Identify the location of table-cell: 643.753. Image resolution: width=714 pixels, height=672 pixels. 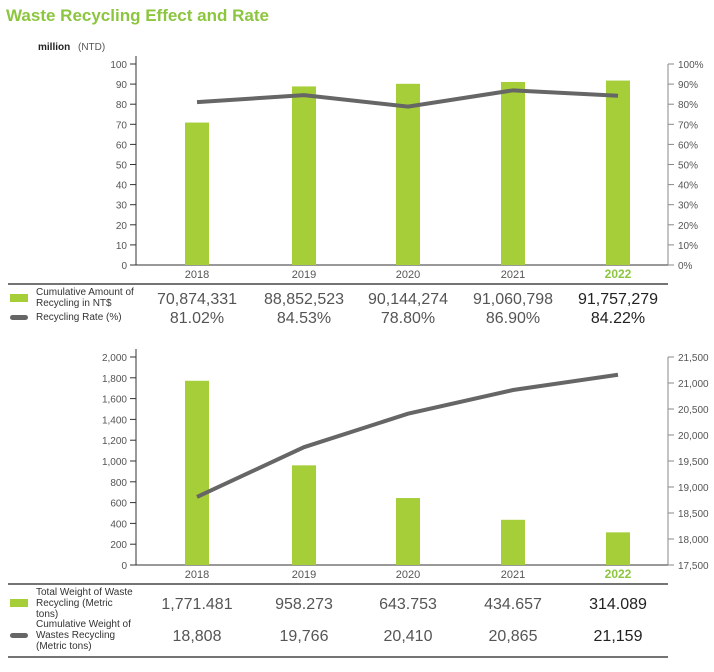
(408, 604).